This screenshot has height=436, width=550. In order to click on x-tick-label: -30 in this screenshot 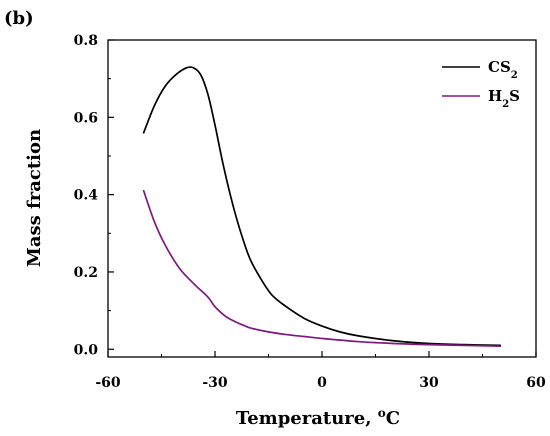, I will do `click(215, 383)`.